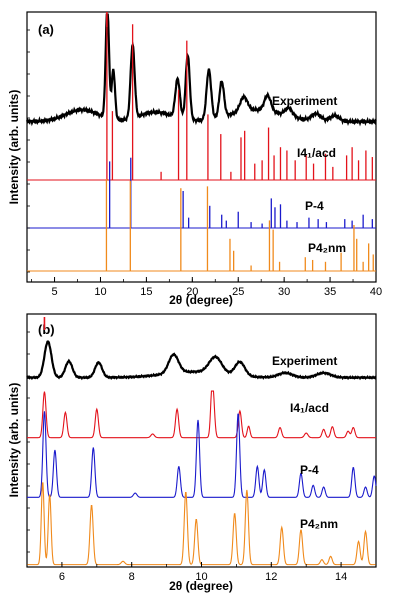  What do you see at coordinates (201, 414) in the screenshot?
I see `series-line-I41acd` at bounding box center [201, 414].